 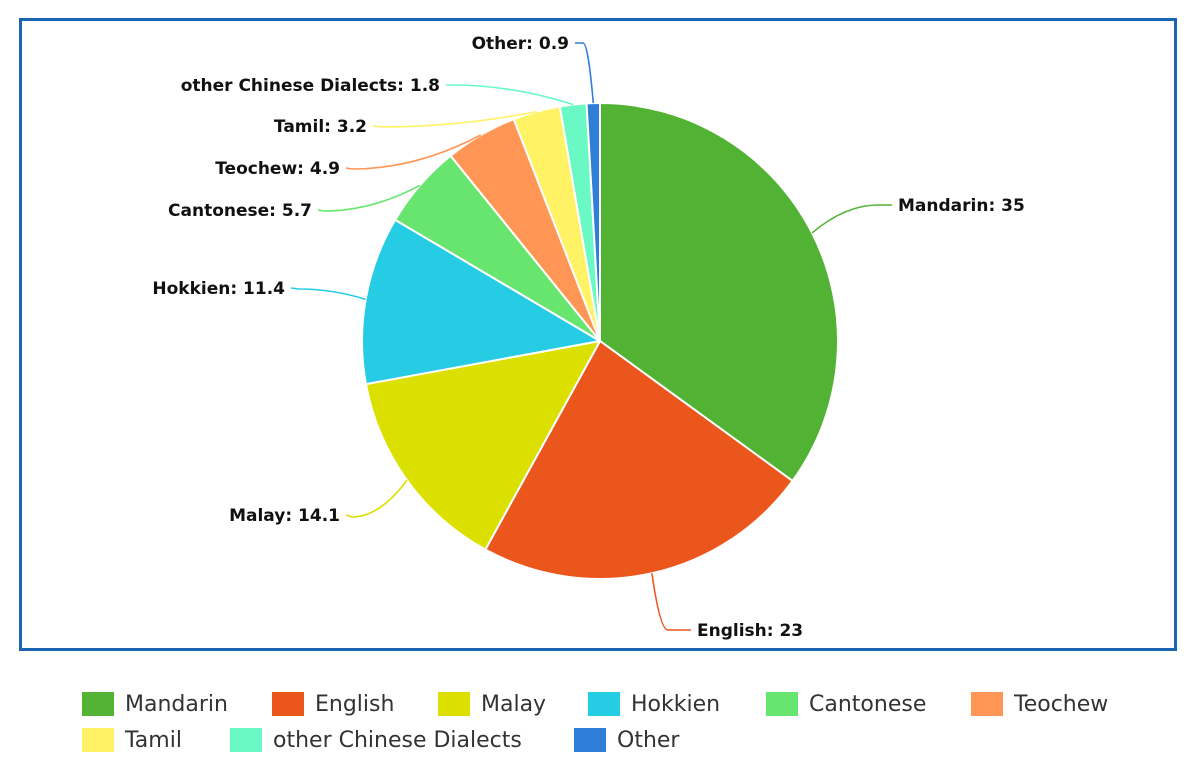 What do you see at coordinates (397, 740) in the screenshot?
I see `legend-label: other Chinese Dialects` at bounding box center [397, 740].